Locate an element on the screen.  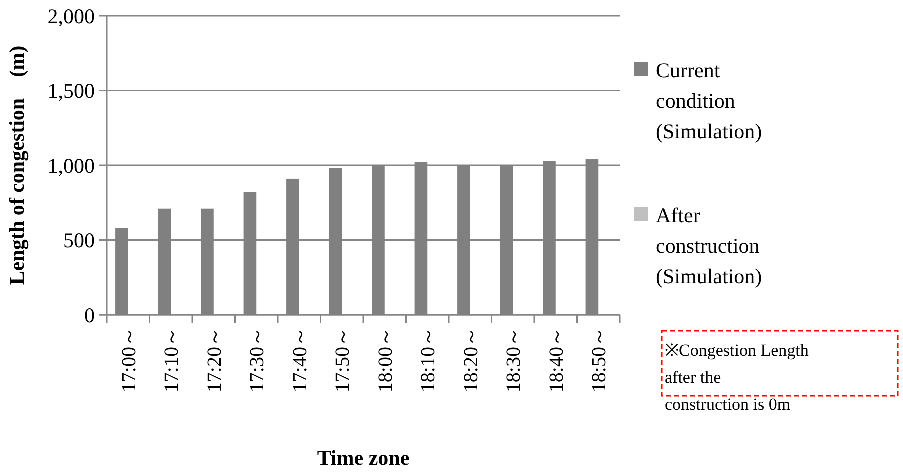
y-tick-label: 2,000 is located at coordinates (71, 16).